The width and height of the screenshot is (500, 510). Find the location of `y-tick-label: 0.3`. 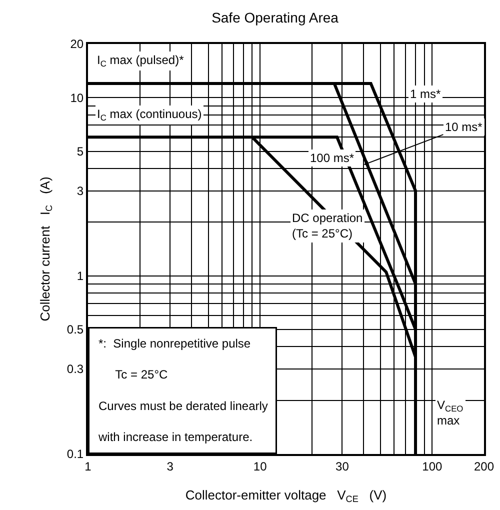

y-tick-label: 0.3 is located at coordinates (75, 369).